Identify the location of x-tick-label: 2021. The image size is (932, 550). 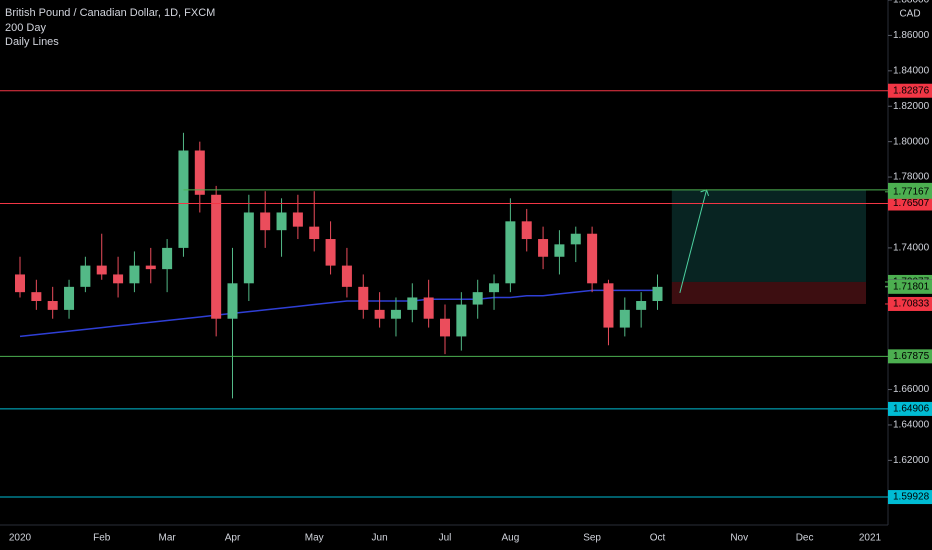
(870, 538).